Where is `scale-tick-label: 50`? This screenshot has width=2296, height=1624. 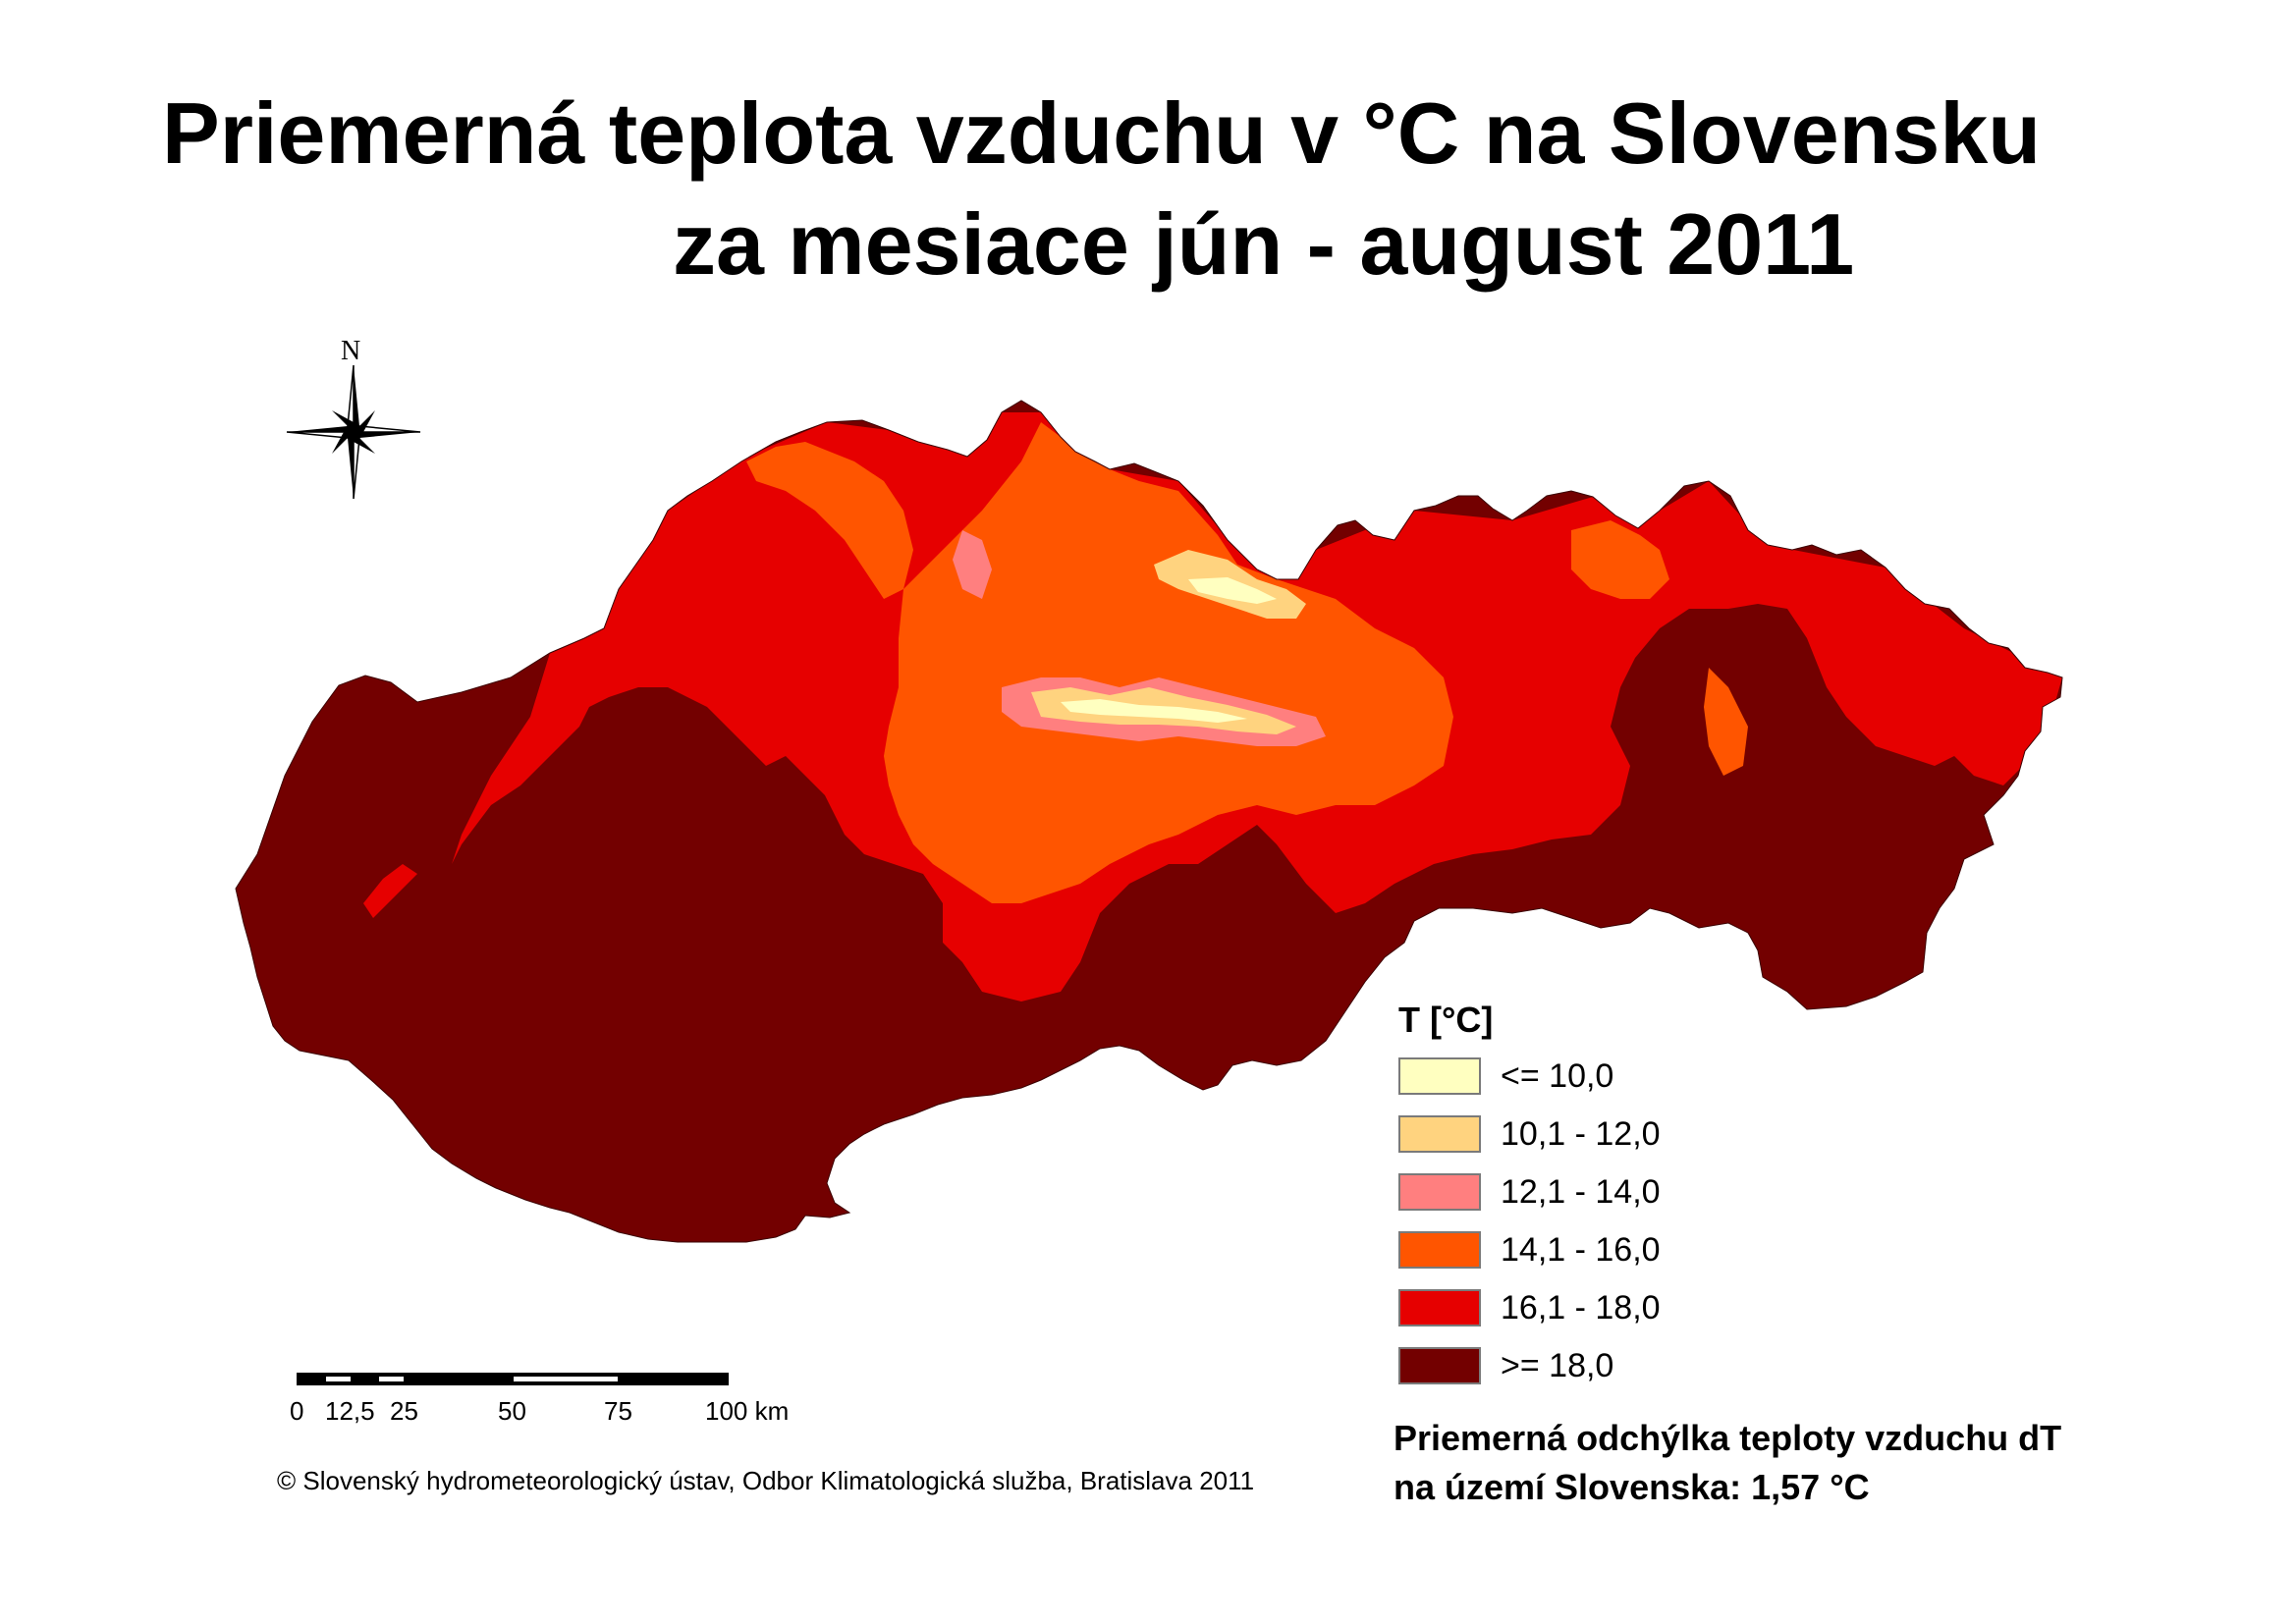
scale-tick-label: 50 is located at coordinates (512, 1411).